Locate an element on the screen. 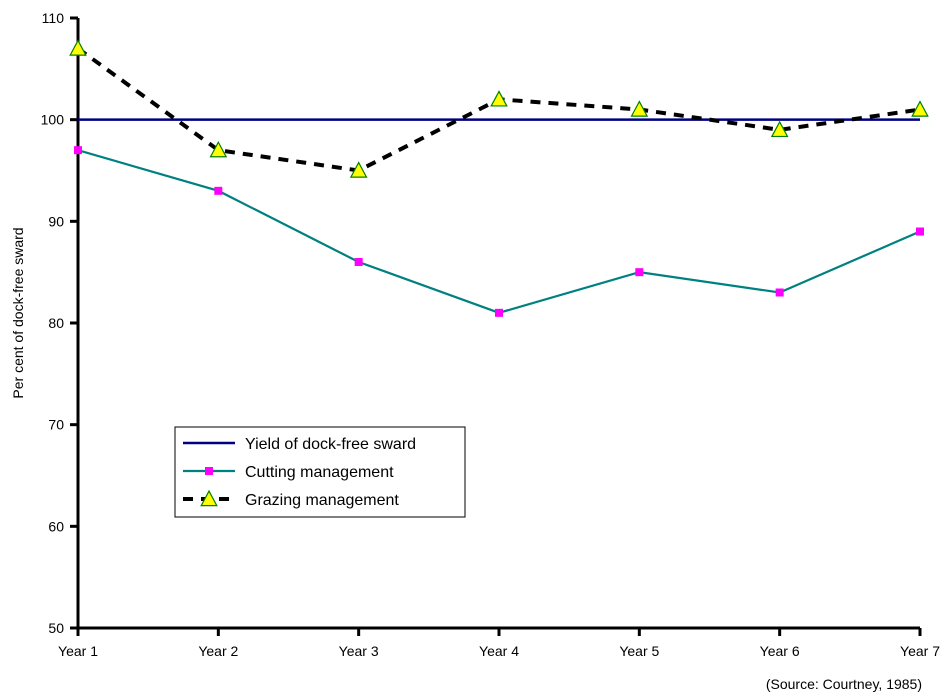 This screenshot has width=952, height=698. x-tick-label: Year 3 is located at coordinates (359, 651).